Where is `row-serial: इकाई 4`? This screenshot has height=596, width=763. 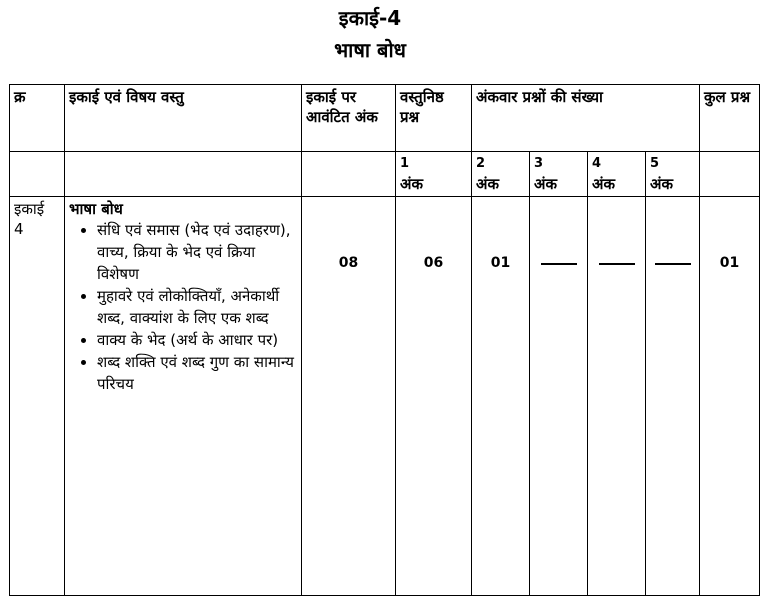
row-serial: इकाई 4 is located at coordinates (37, 396).